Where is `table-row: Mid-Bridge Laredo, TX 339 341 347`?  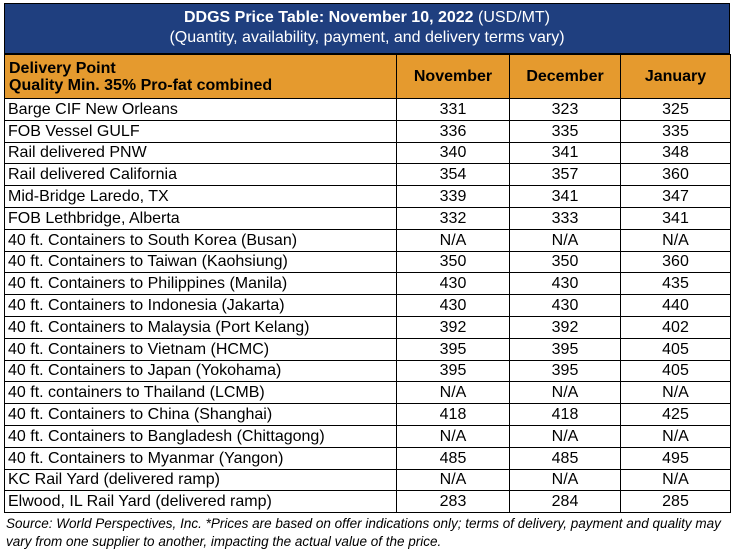
table-row: Mid-Bridge Laredo, TX 339 341 347 is located at coordinates (367, 196).